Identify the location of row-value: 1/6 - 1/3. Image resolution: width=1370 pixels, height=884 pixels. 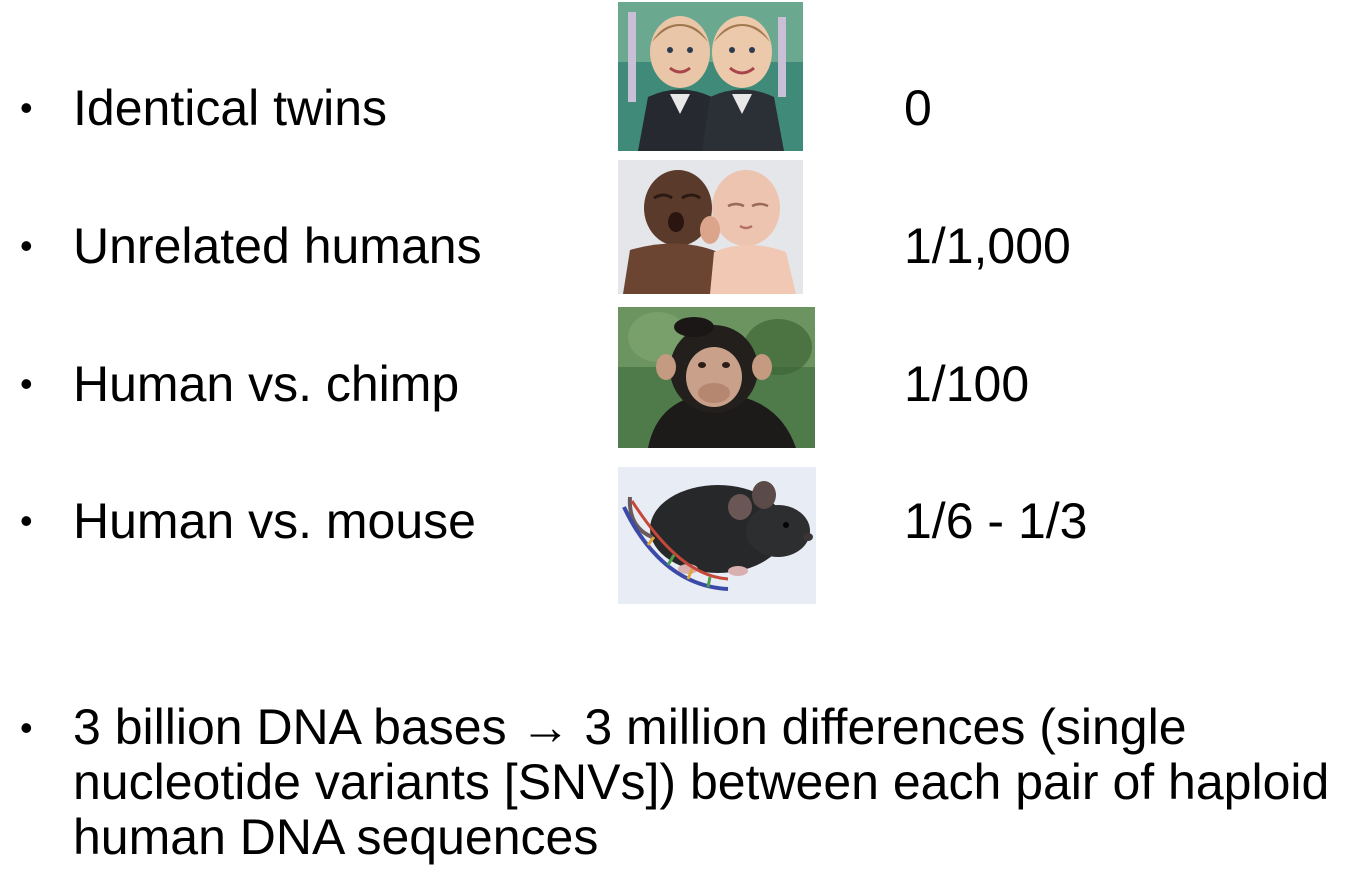
(996, 521).